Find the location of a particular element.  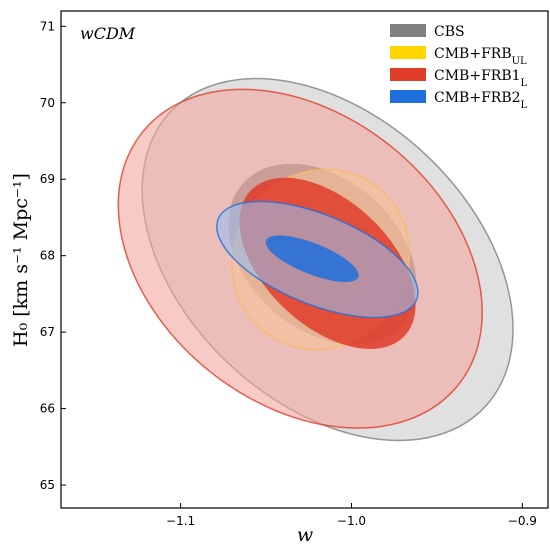

legend-label: CMB+FRB2L is located at coordinates (481, 100).